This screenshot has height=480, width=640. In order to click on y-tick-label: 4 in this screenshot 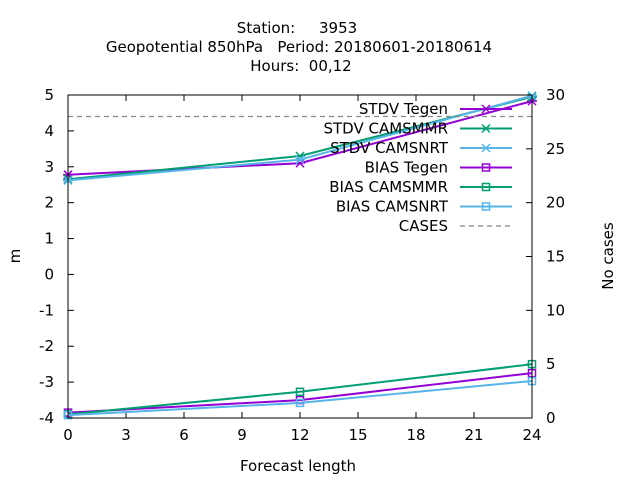, I will do `click(49, 131)`.